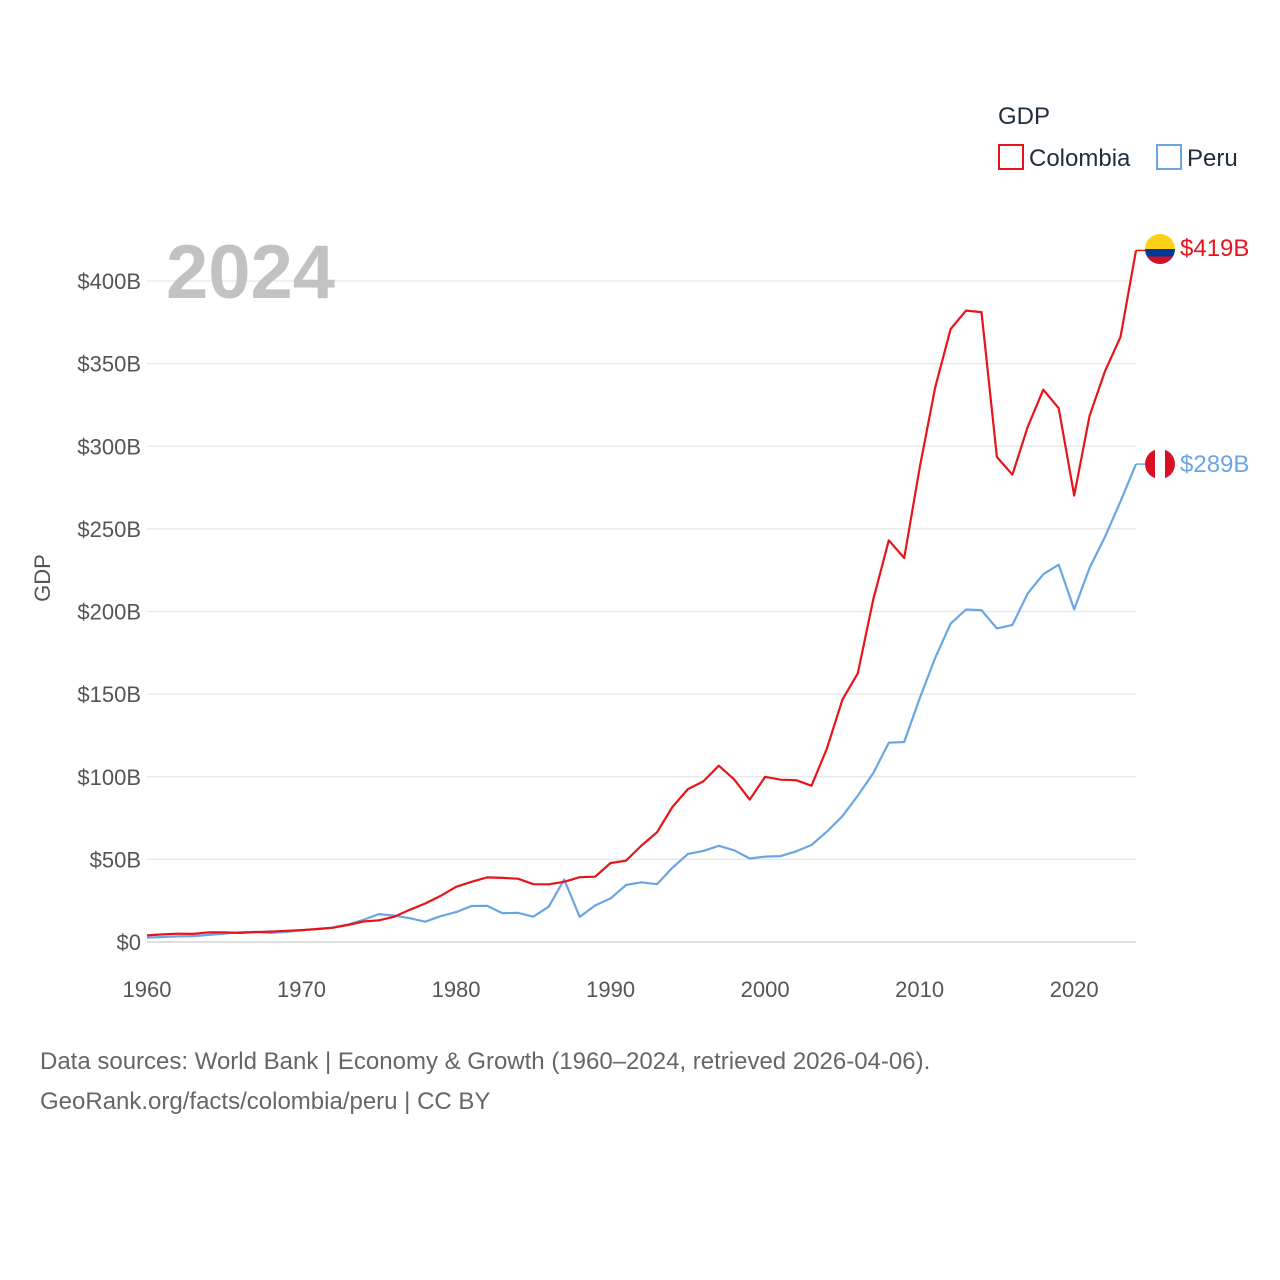  I want to click on y-tick-label: $300B, so click(109, 446).